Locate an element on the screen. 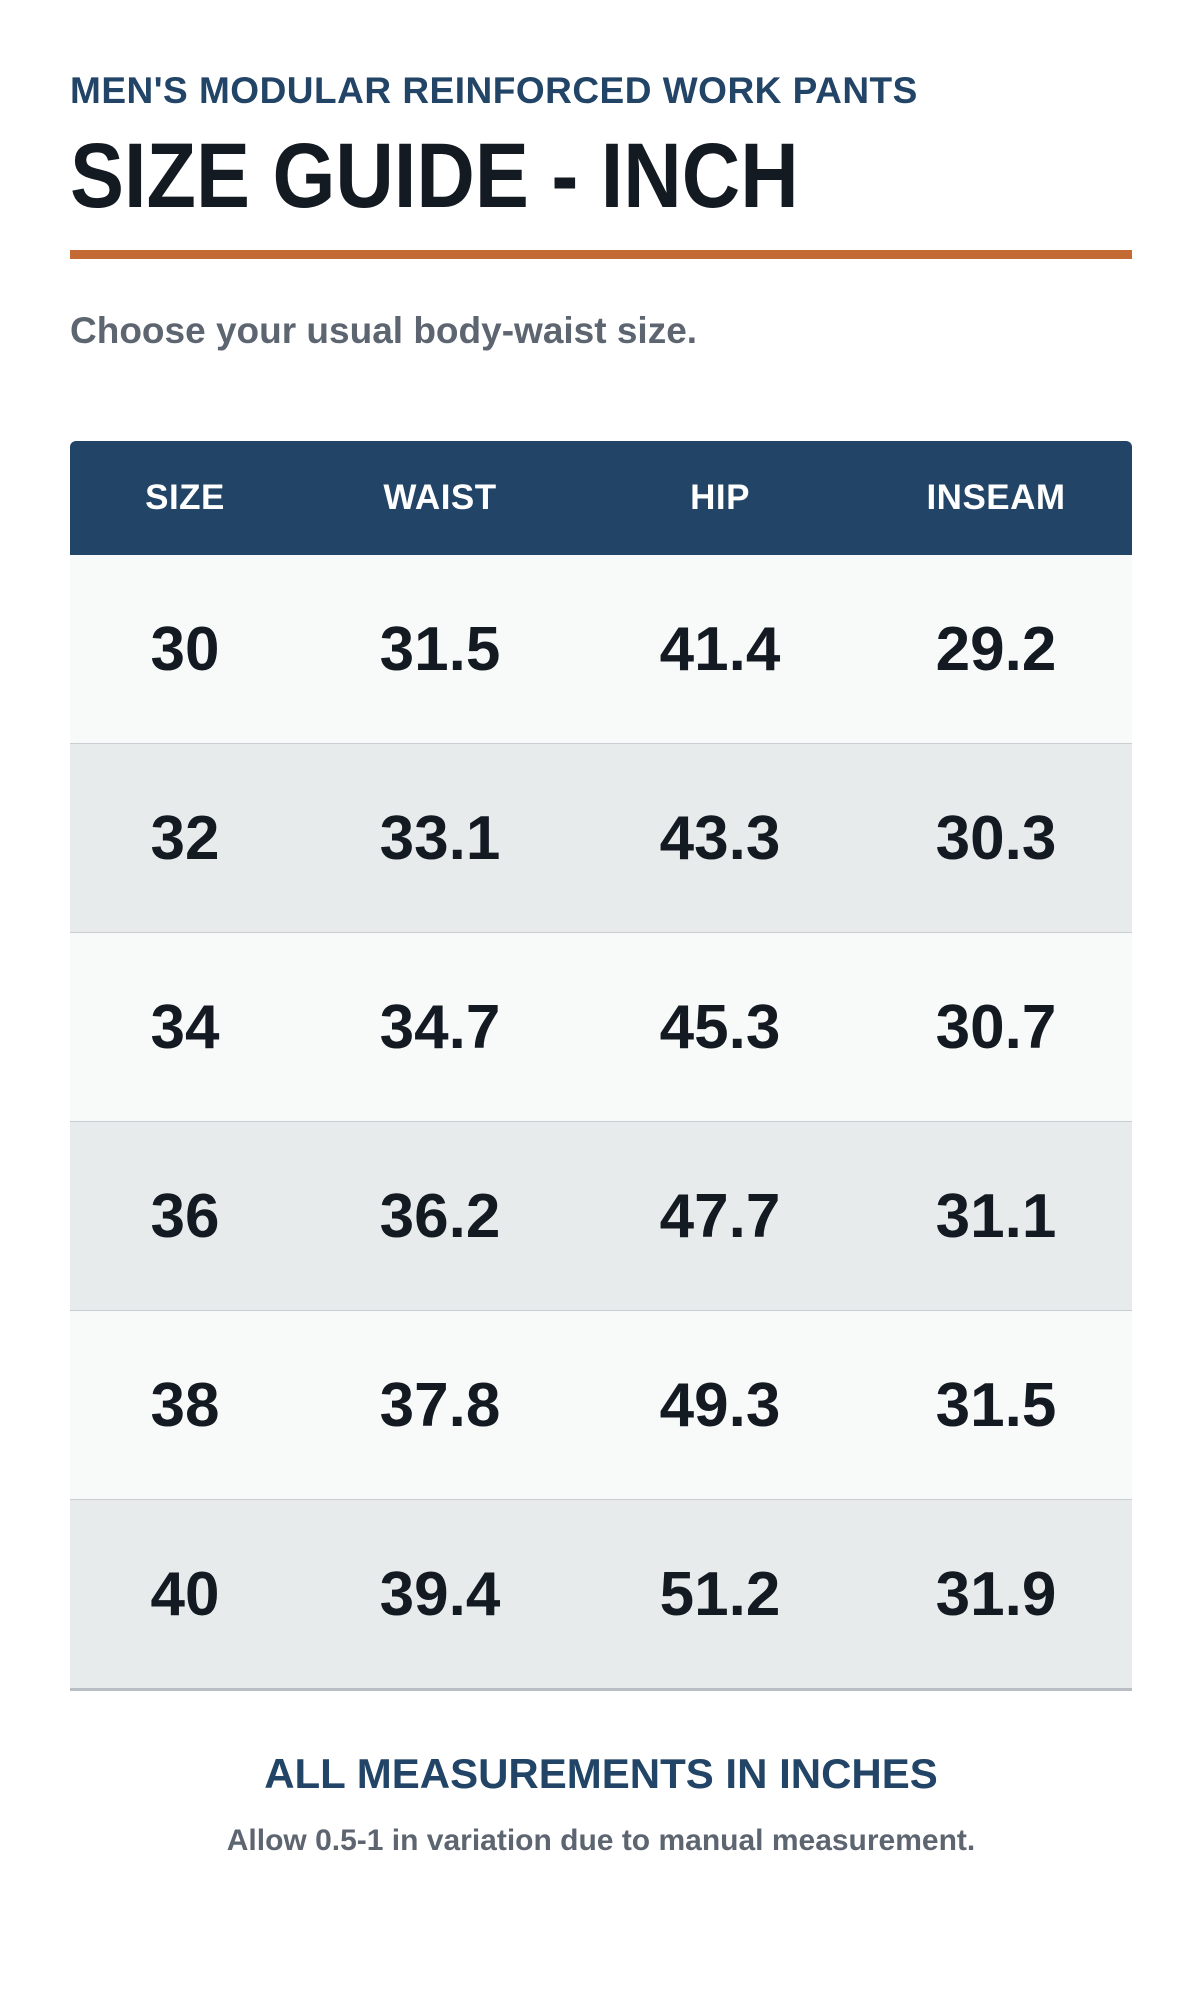 The height and width of the screenshot is (2000, 1200). size-cell: 38 is located at coordinates (185, 1405).